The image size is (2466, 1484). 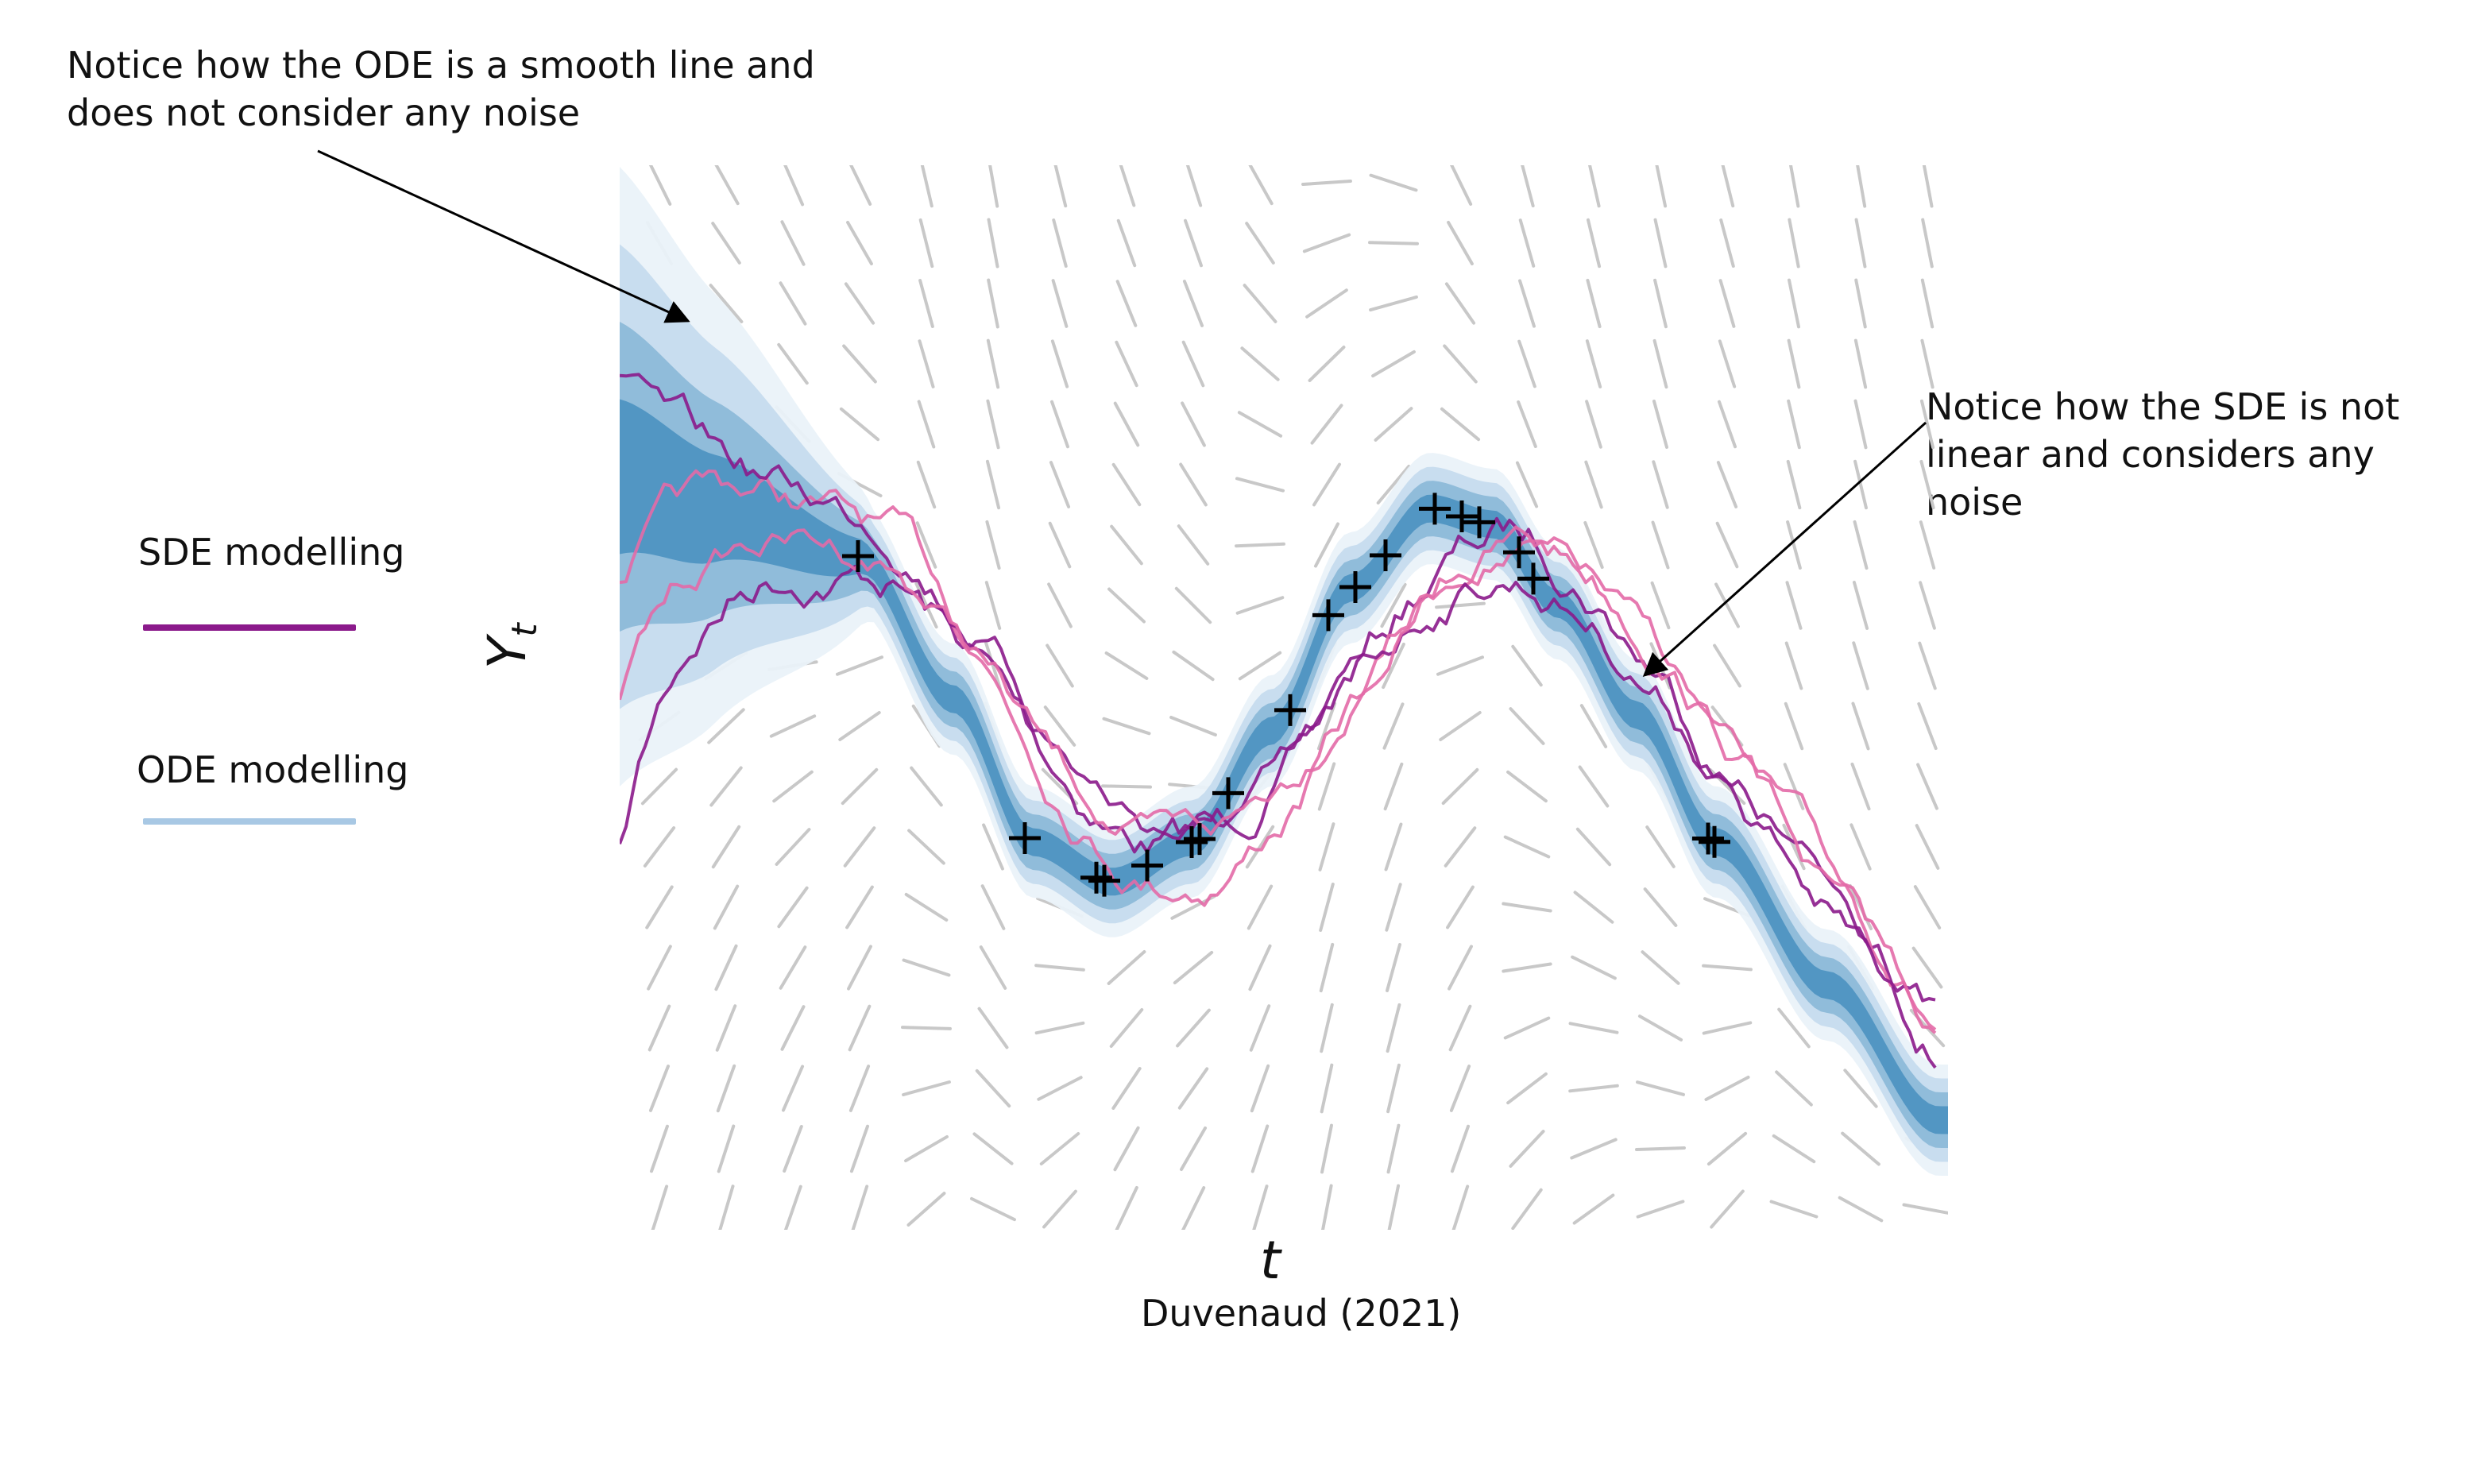 What do you see at coordinates (249, 822) in the screenshot?
I see `legend-ode-swatch` at bounding box center [249, 822].